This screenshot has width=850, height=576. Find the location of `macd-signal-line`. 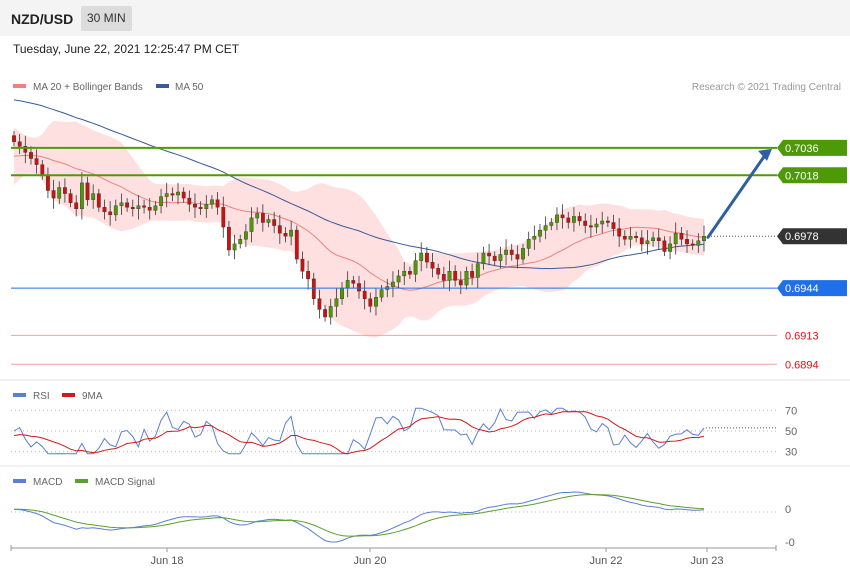

macd-signal-line is located at coordinates (359, 515).